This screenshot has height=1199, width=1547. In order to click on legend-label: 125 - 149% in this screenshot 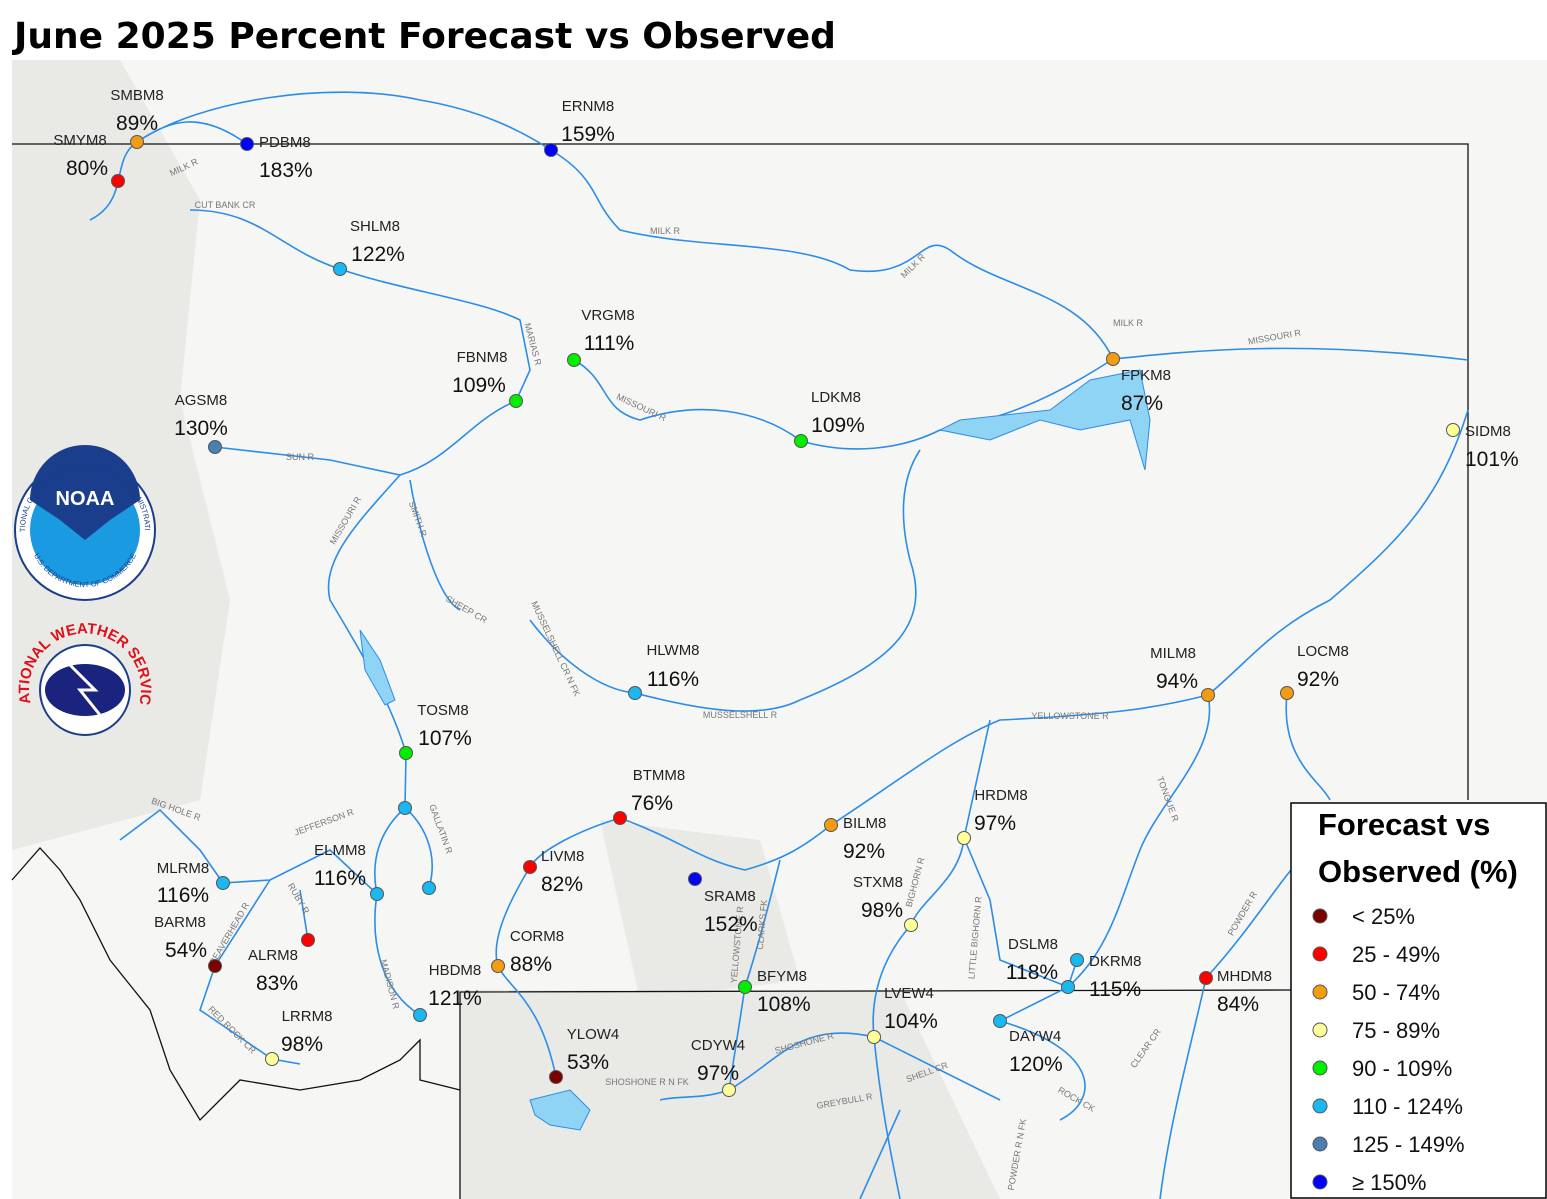, I will do `click(1408, 1144)`.